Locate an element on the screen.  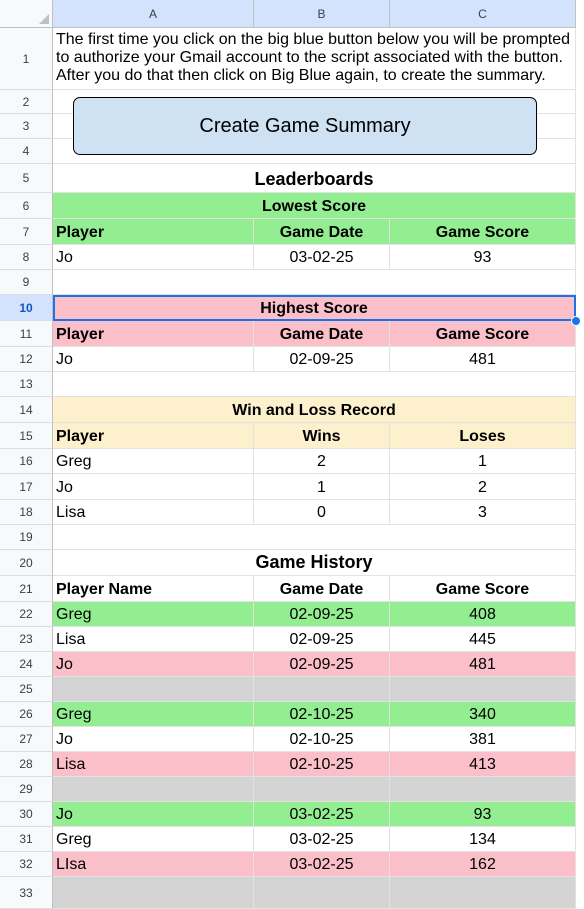
highest-cell-game-score: 481 is located at coordinates (483, 359).